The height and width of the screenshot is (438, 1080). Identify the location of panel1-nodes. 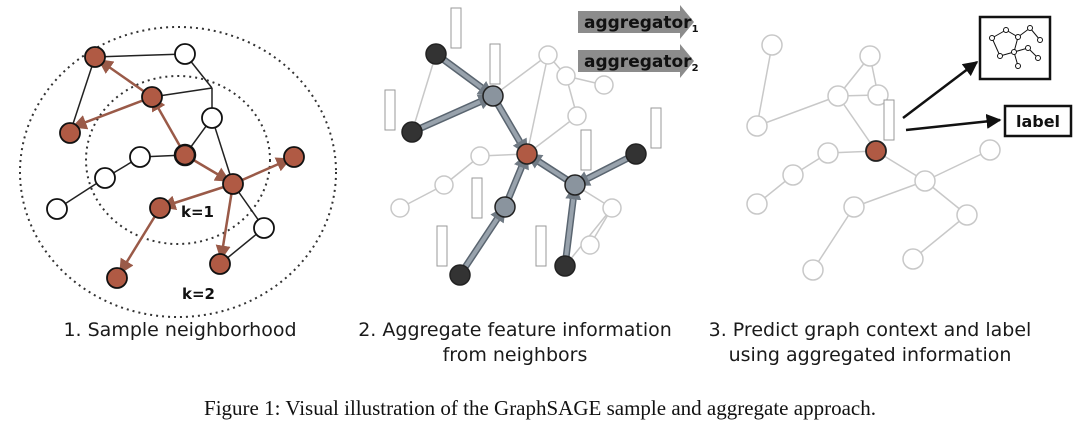
(175, 166).